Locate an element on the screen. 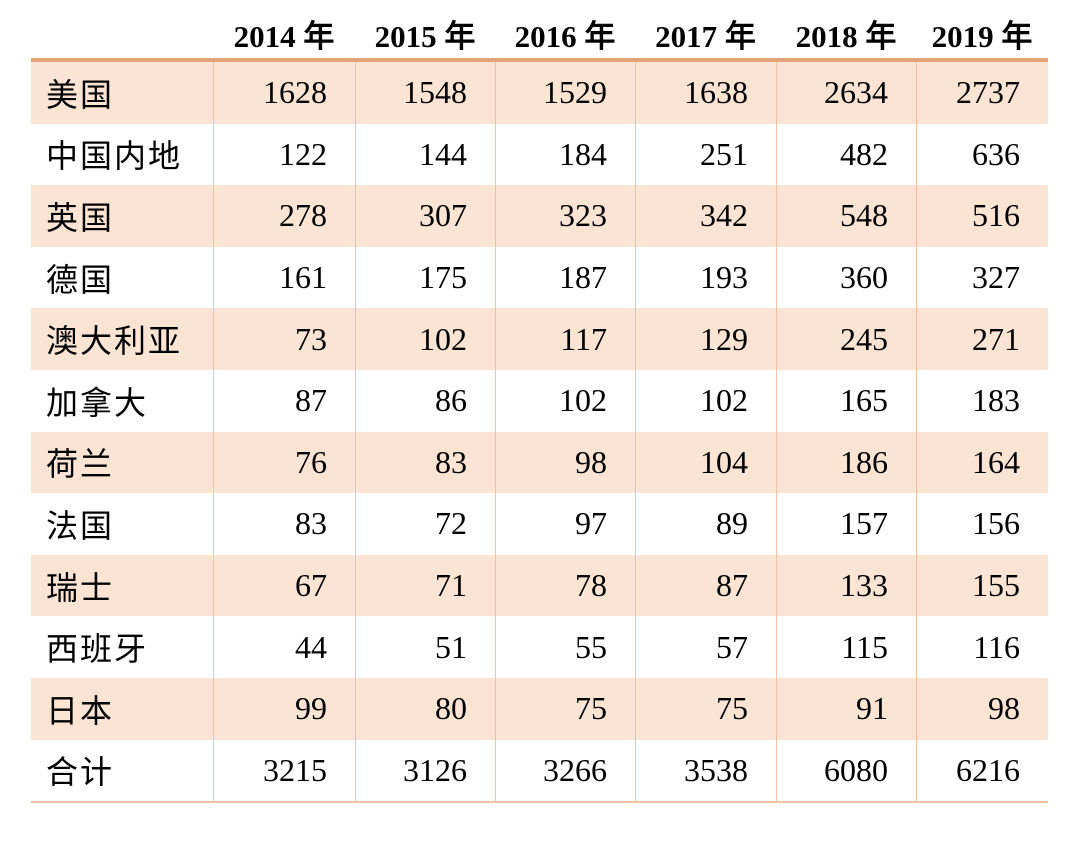 This screenshot has height=843, width=1080. table-row: 荷兰 76 83 98 104 186 164 is located at coordinates (539, 462).